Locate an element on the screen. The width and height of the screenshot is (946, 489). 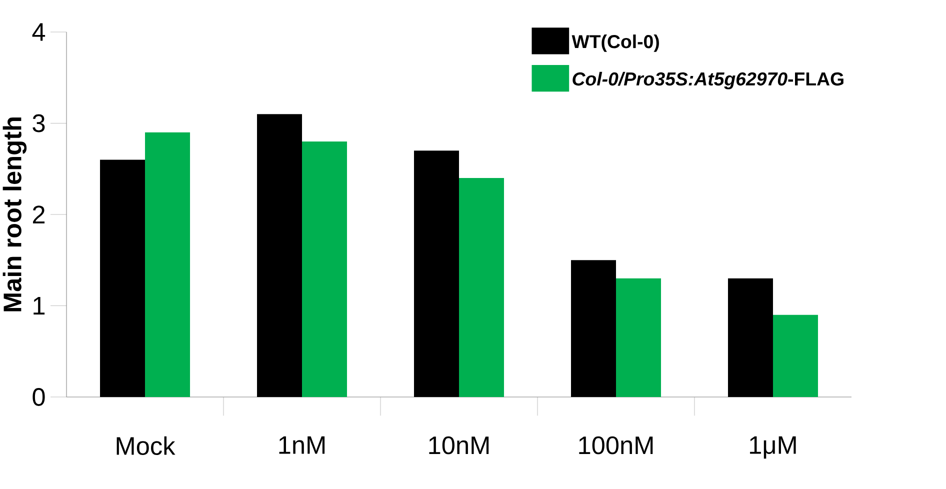
y-tick-label: 4 is located at coordinates (39, 32).